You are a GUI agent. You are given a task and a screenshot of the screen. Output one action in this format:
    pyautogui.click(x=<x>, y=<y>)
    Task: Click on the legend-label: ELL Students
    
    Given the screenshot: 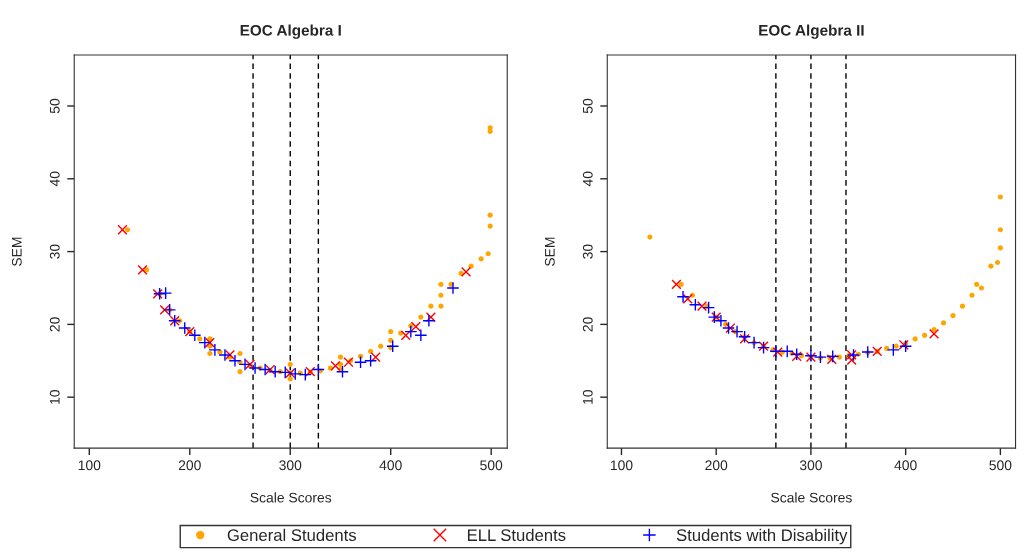 What is the action you would take?
    pyautogui.click(x=516, y=535)
    